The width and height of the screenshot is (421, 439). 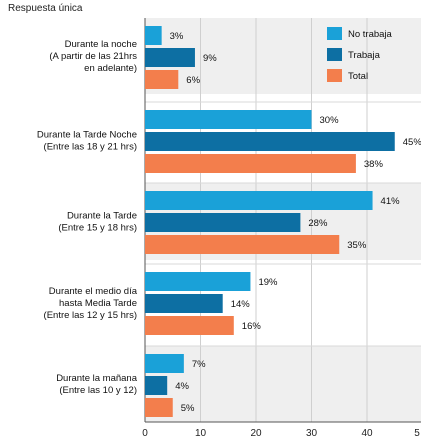 I want to click on chart-subtitle: Respuesta única, so click(x=45, y=8).